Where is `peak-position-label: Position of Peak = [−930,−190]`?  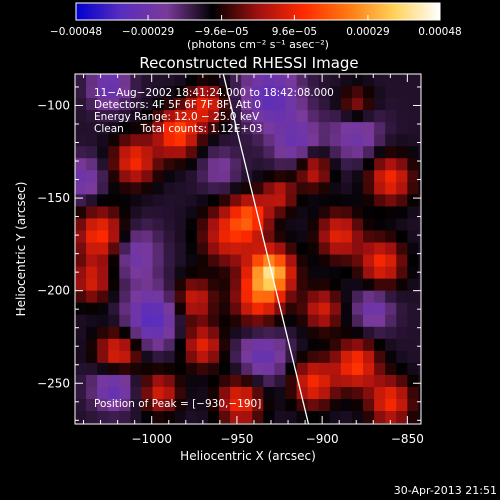
peak-position-label: Position of Peak = [−930,−190] is located at coordinates (177, 404).